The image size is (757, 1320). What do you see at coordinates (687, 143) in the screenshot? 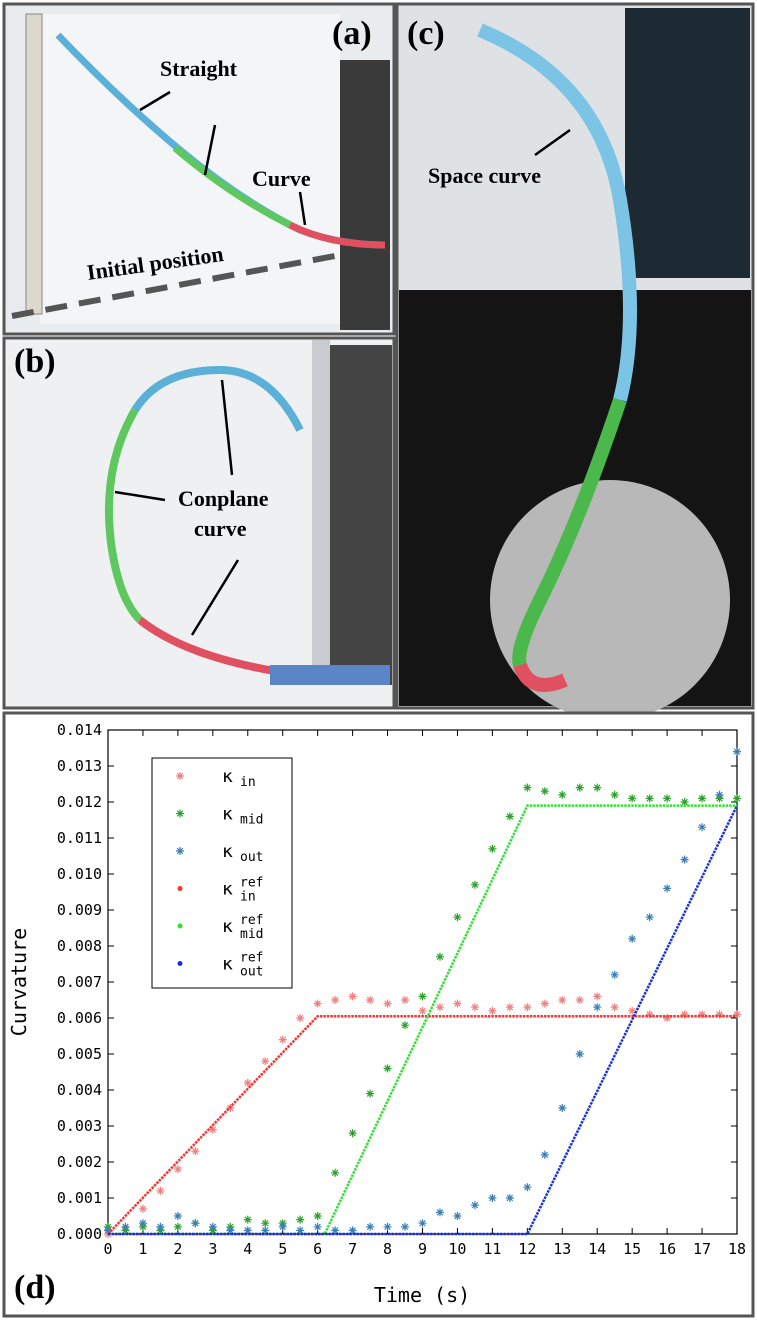
I see `monitor` at bounding box center [687, 143].